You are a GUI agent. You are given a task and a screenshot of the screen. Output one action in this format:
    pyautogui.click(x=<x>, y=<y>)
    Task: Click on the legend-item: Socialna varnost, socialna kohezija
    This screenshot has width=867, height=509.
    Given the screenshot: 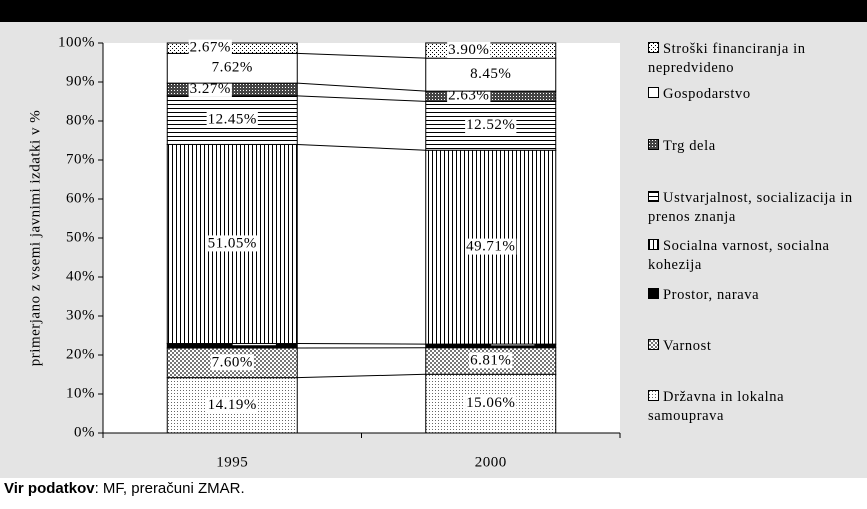 What is the action you would take?
    pyautogui.click(x=755, y=256)
    